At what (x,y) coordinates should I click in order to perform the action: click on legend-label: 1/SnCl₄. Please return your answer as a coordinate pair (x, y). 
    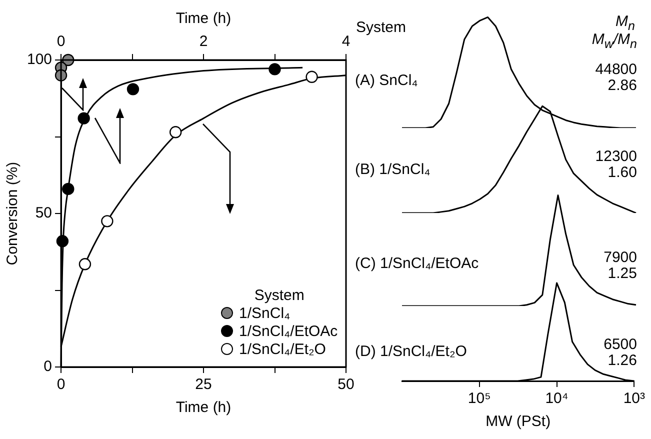
    Looking at the image, I should click on (264, 313).